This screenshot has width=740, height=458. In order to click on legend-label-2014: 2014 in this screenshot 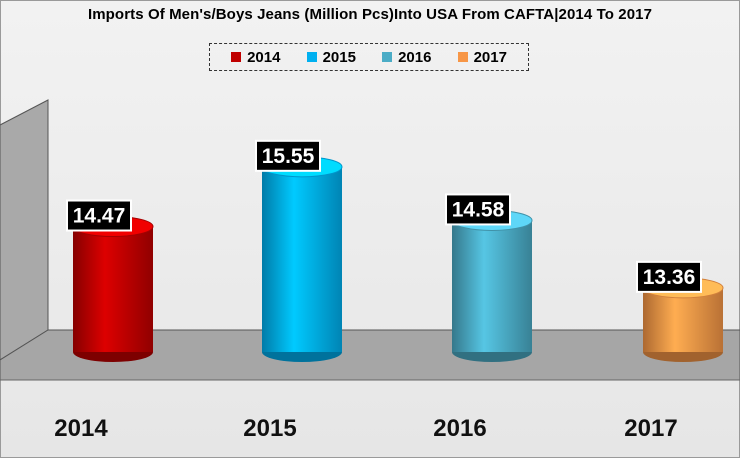, I will do `click(264, 57)`.